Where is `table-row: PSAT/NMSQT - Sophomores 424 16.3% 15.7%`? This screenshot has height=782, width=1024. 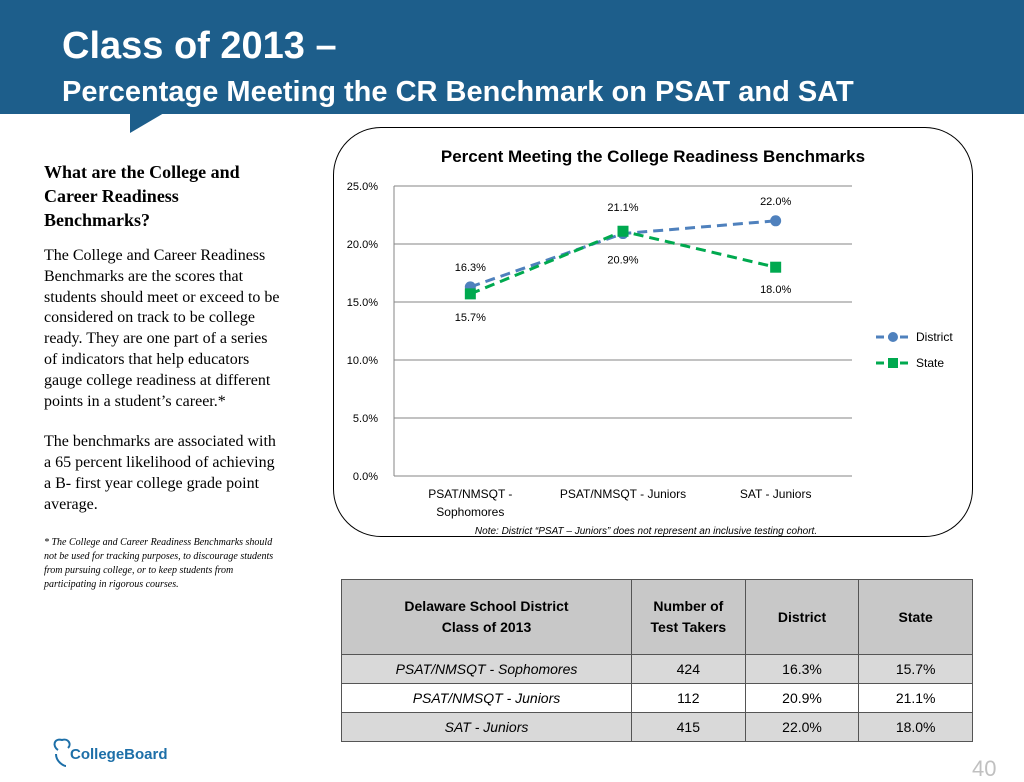 table-row: PSAT/NMSQT - Sophomores 424 16.3% 15.7% is located at coordinates (657, 669).